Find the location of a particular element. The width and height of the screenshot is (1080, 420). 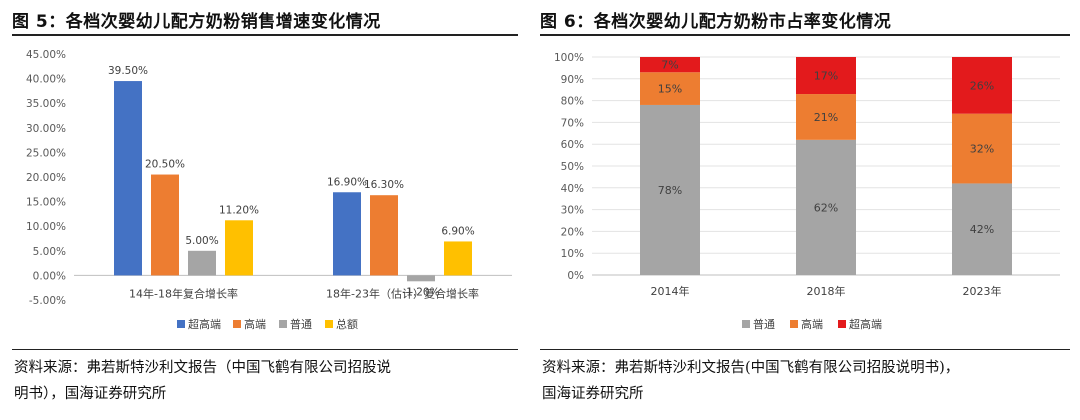

data-label: 62% is located at coordinates (826, 207).